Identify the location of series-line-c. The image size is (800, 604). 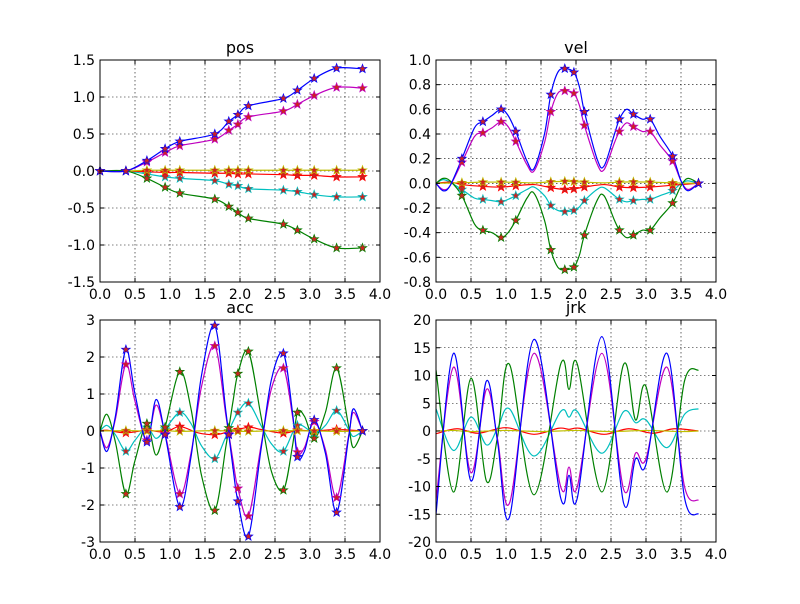
(567, 432).